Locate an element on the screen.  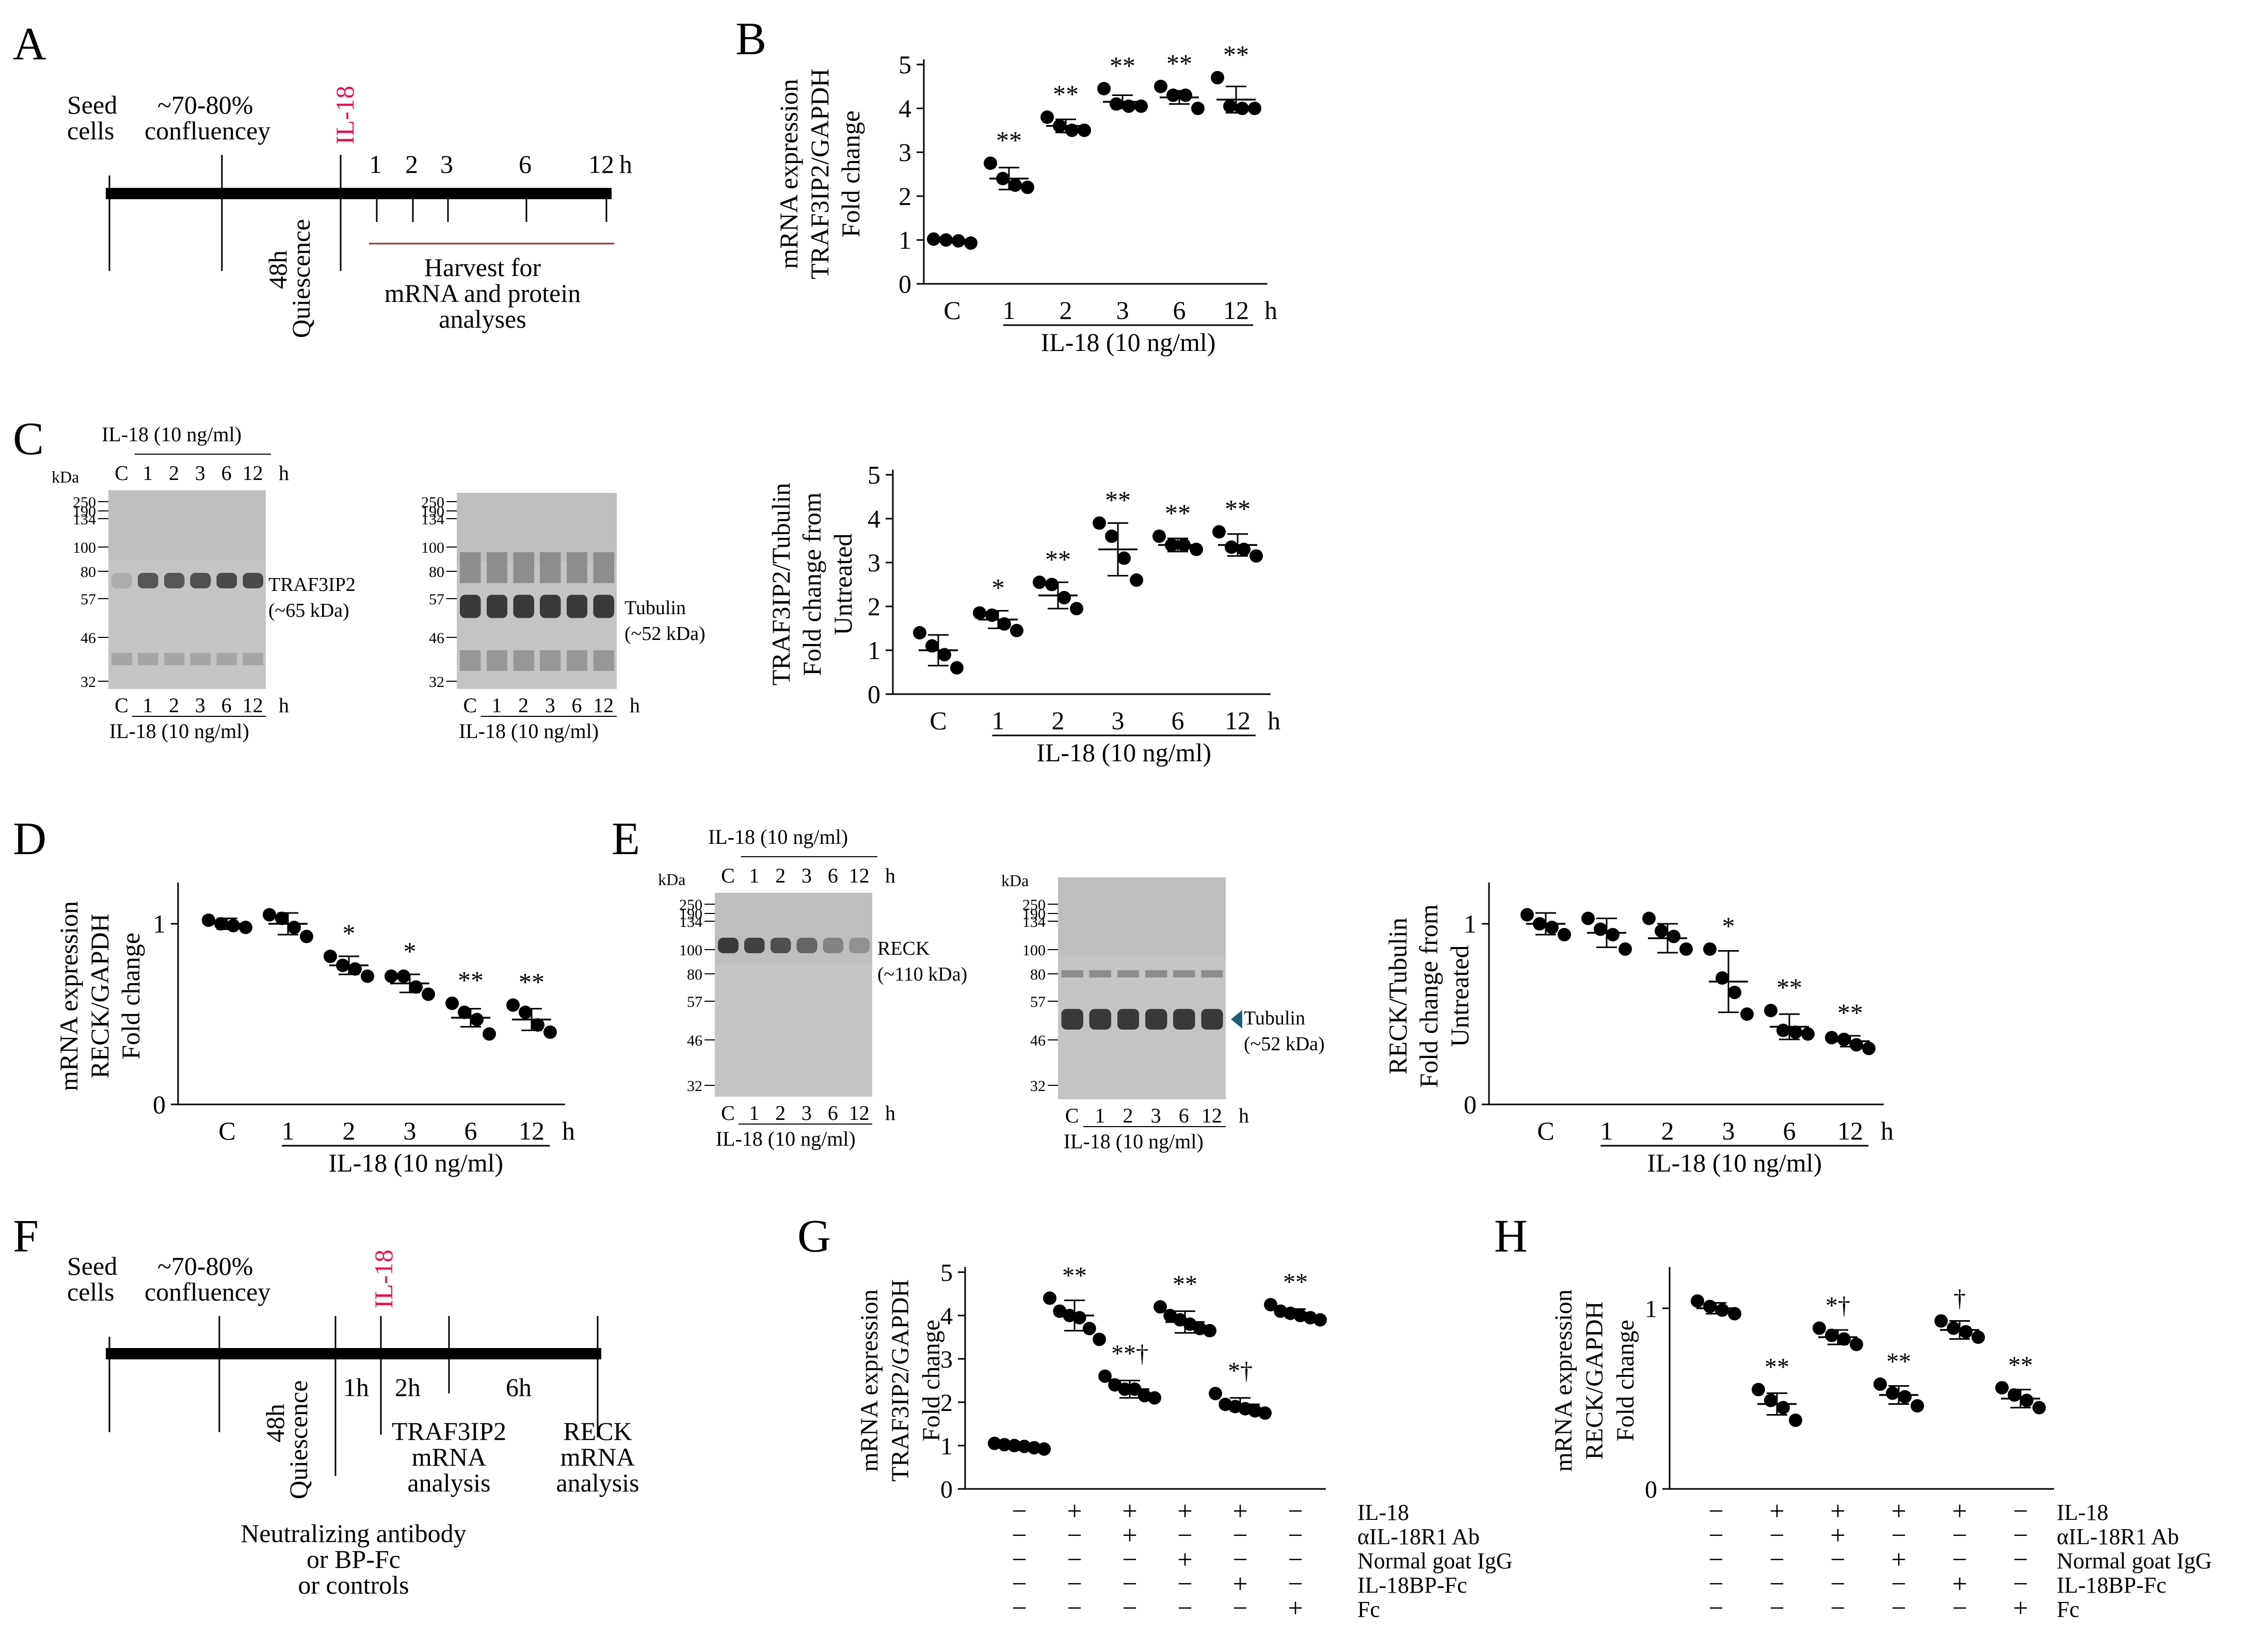
significance-label: * is located at coordinates (410, 951).